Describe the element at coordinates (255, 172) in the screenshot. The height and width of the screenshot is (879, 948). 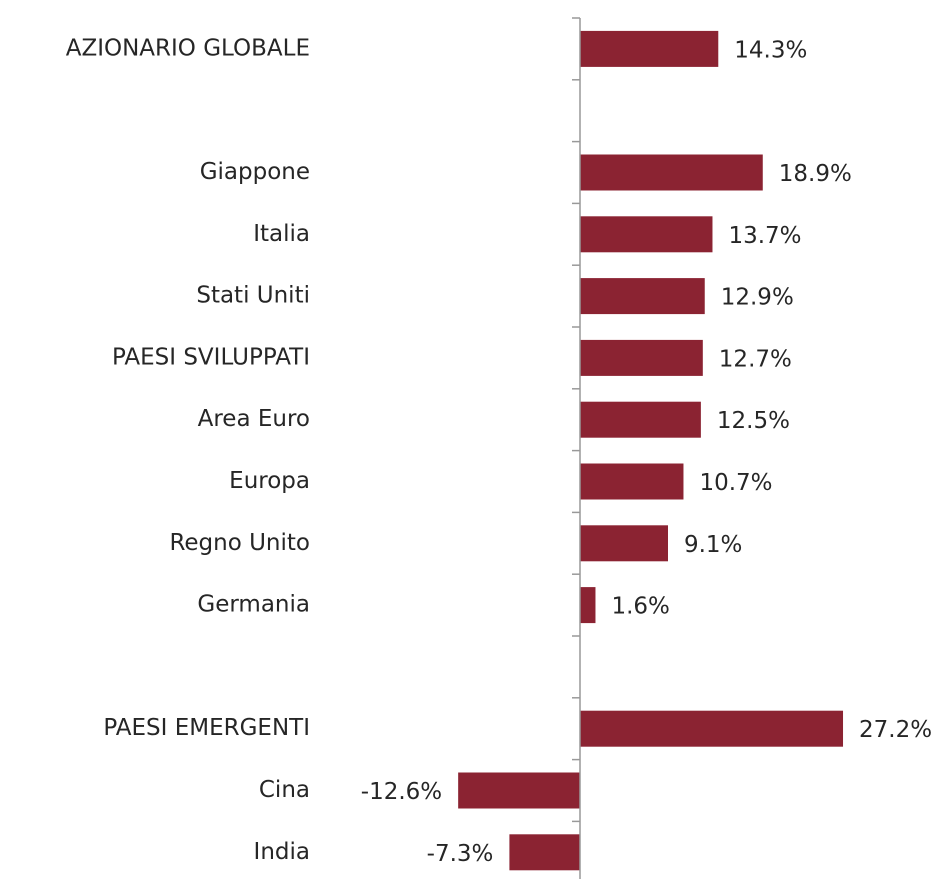
I see `category-label: Giappone` at that location.